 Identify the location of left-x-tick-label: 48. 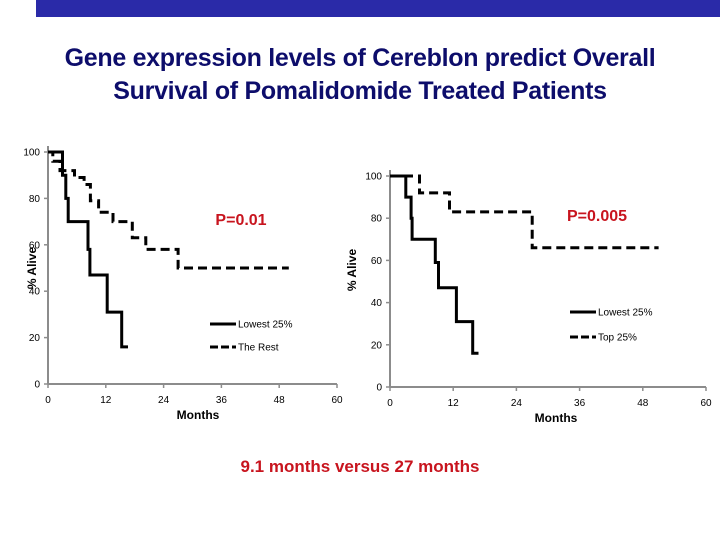
(280, 400).